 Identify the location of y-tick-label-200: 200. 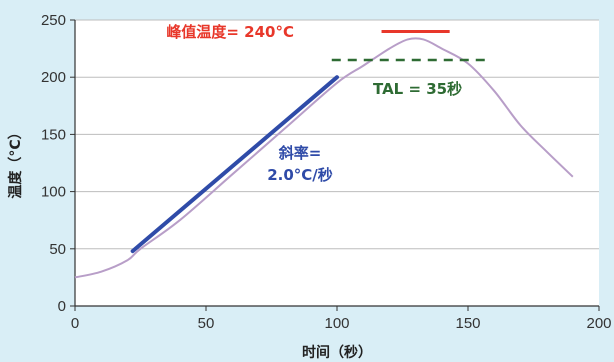
(53, 77).